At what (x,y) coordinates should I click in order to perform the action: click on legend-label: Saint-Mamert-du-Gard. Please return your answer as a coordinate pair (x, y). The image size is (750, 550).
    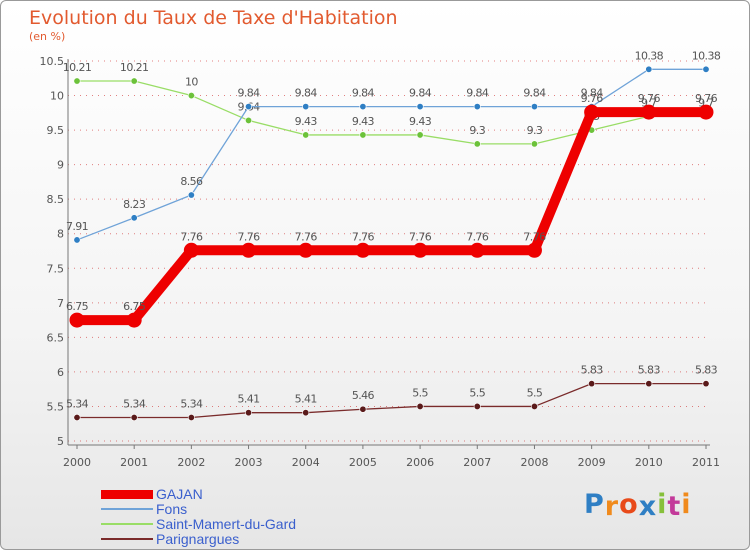
    Looking at the image, I should click on (226, 524).